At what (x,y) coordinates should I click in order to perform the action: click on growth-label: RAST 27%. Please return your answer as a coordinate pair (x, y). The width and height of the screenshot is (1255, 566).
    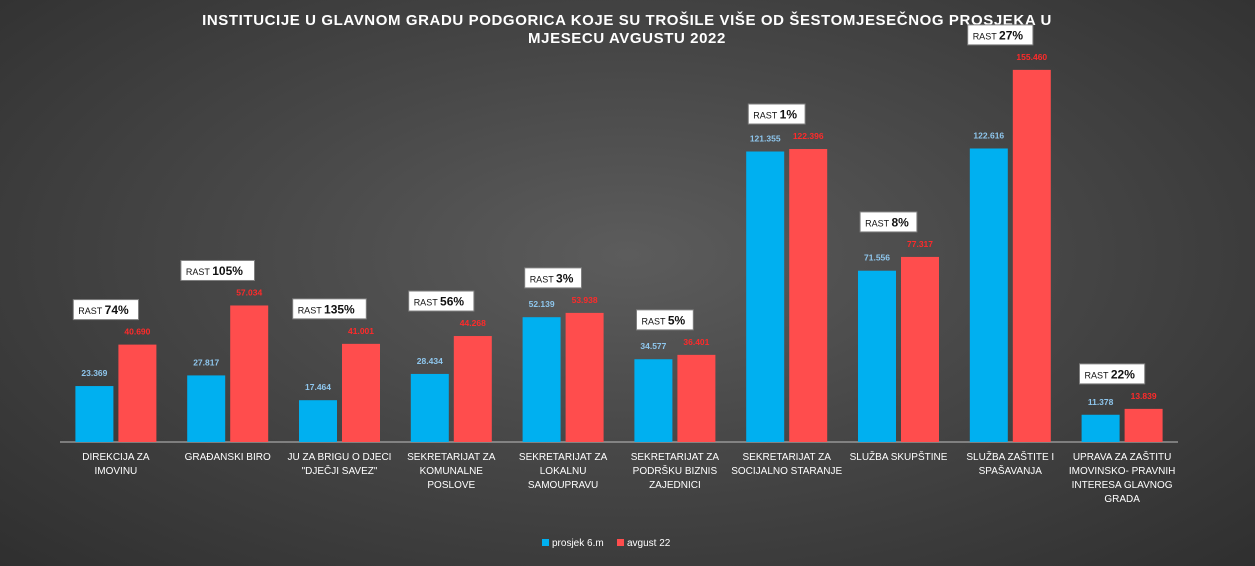
    Looking at the image, I should click on (998, 35).